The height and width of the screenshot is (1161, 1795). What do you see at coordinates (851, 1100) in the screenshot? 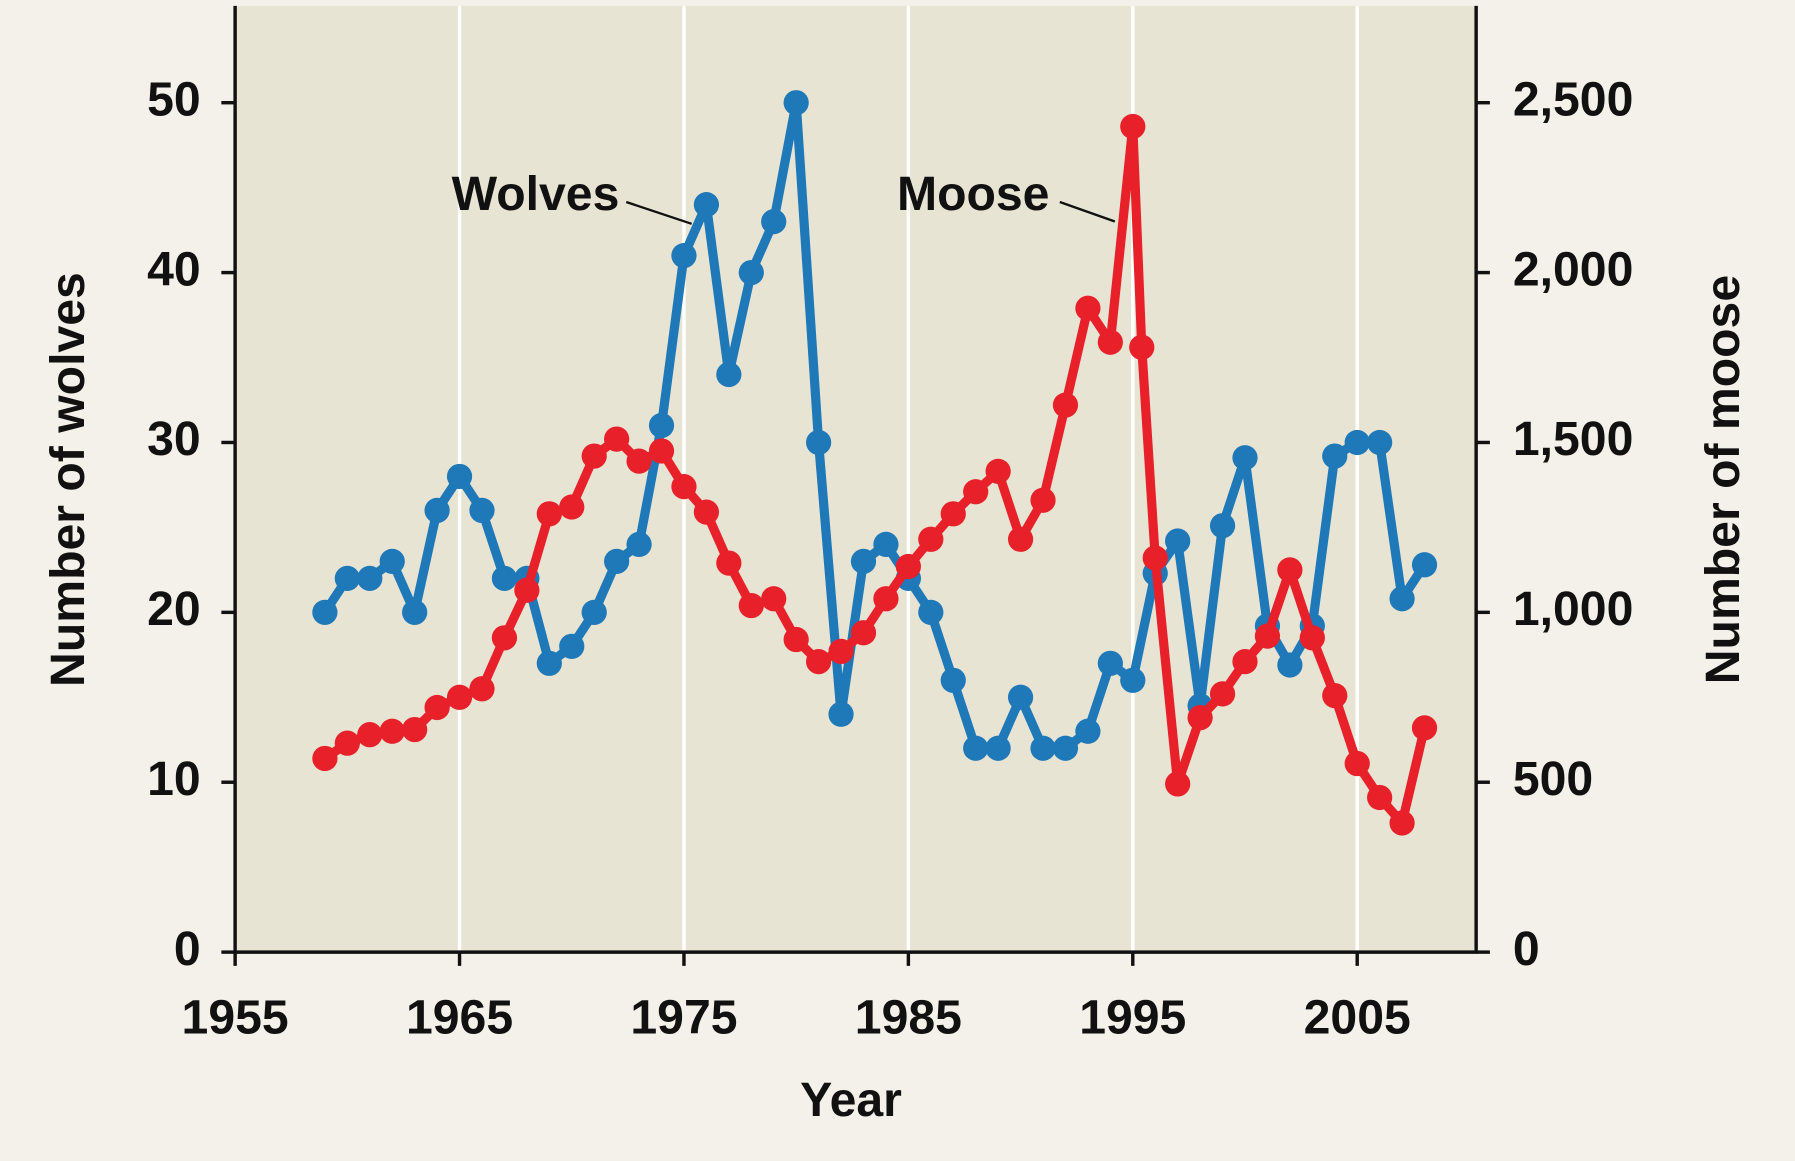
I see `x-axis-label: Year` at bounding box center [851, 1100].